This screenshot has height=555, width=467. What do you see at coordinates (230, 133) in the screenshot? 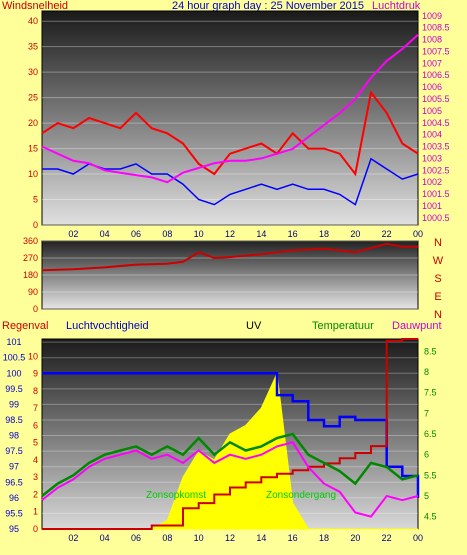
I see `wind-gust-line` at bounding box center [230, 133].